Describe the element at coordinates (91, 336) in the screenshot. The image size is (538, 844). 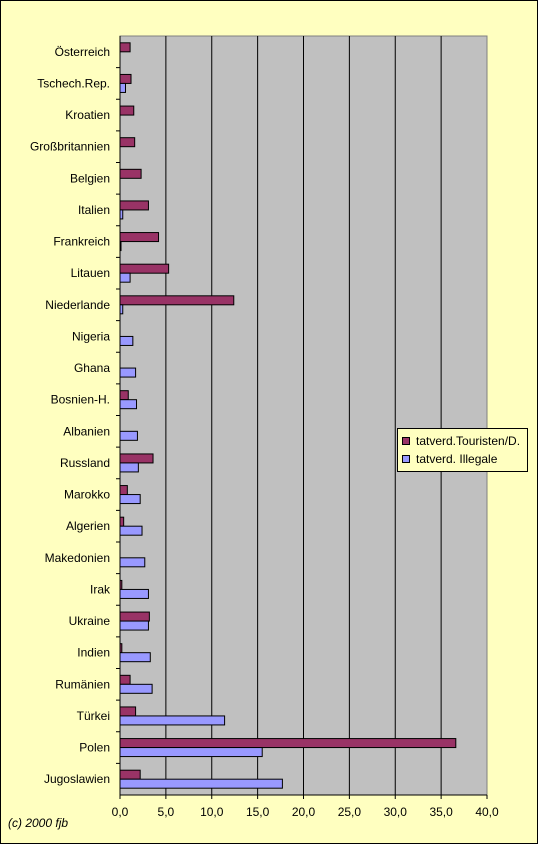
I see `category-label: Nigeria` at that location.